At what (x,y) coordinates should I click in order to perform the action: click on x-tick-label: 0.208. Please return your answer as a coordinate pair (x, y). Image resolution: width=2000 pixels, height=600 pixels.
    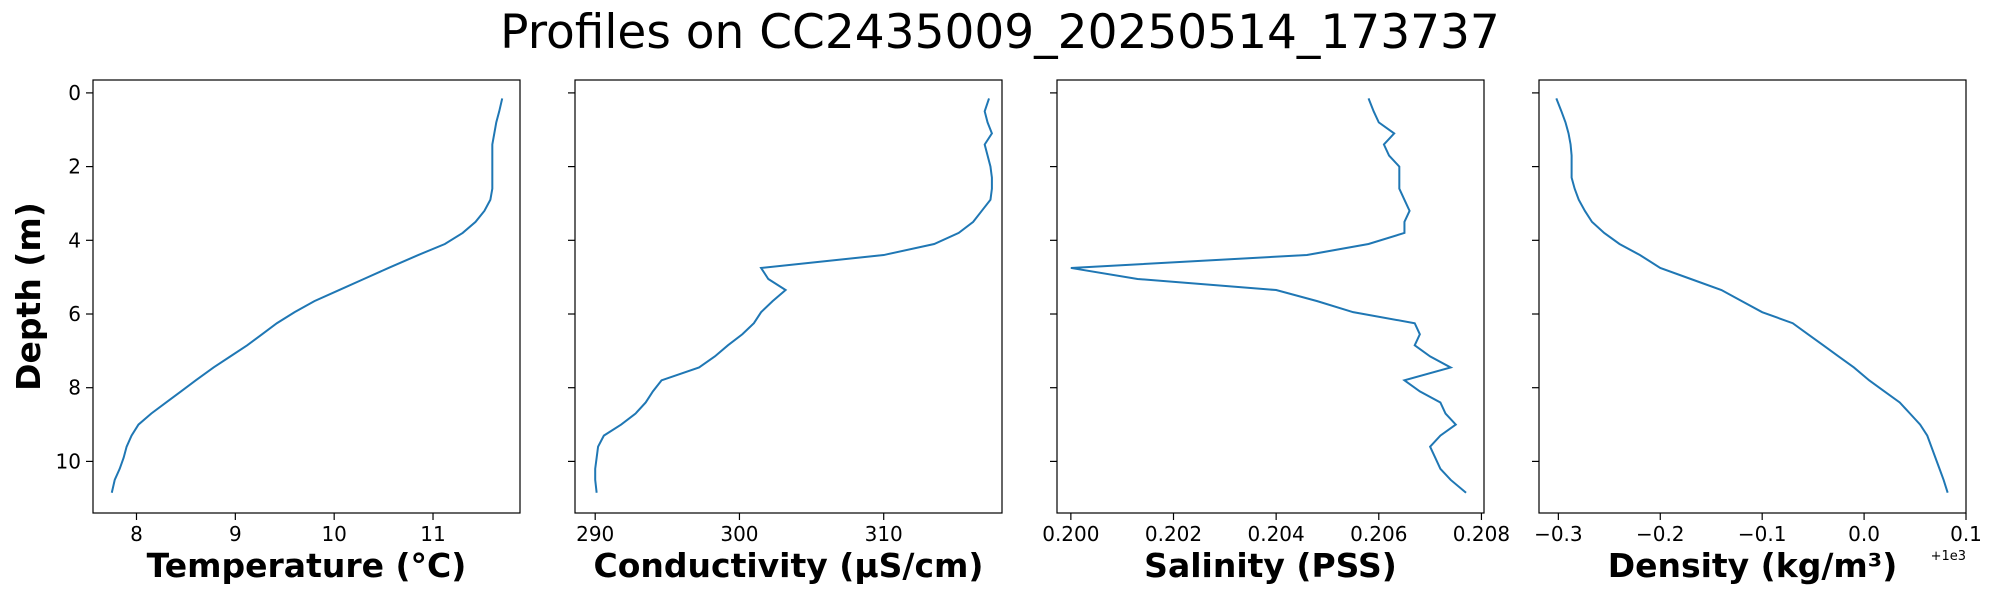
    Looking at the image, I should click on (1481, 534).